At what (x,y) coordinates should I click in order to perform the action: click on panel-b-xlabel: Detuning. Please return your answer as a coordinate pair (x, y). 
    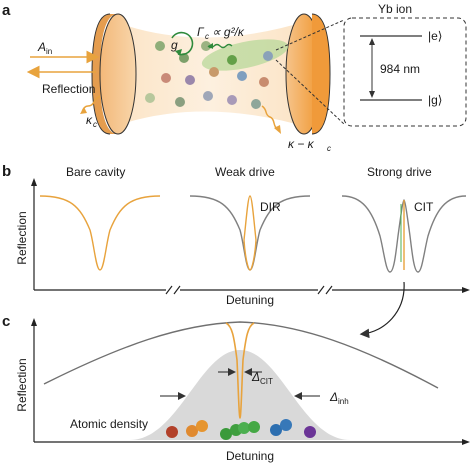
    Looking at the image, I should click on (250, 300).